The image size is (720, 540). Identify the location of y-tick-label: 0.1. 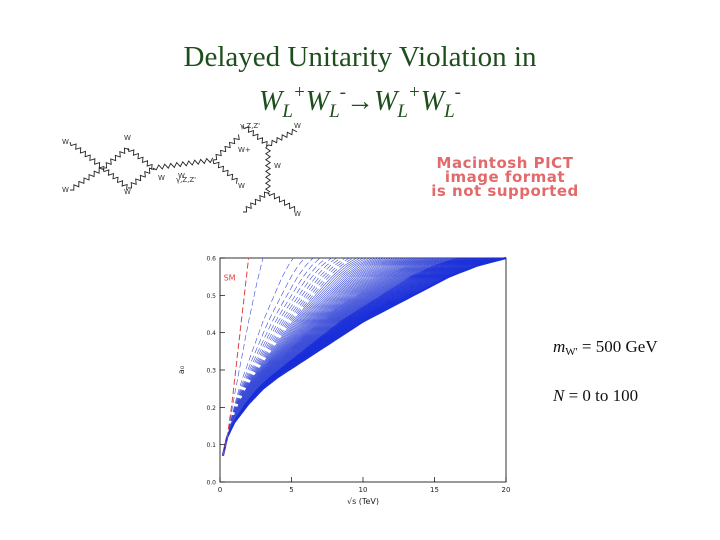
(211, 445).